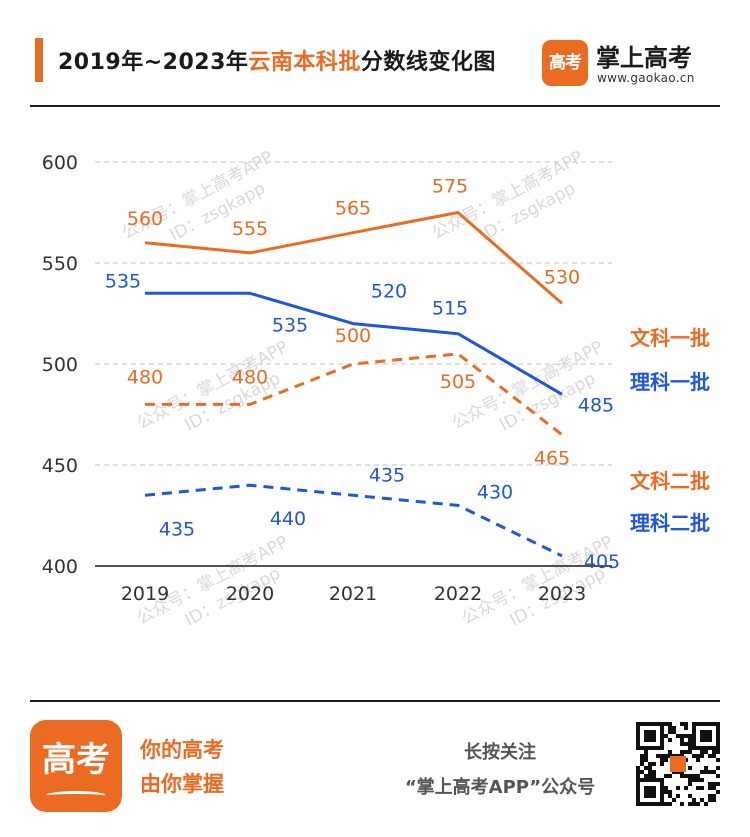  I want to click on x-tick-label: 2021, so click(353, 594).